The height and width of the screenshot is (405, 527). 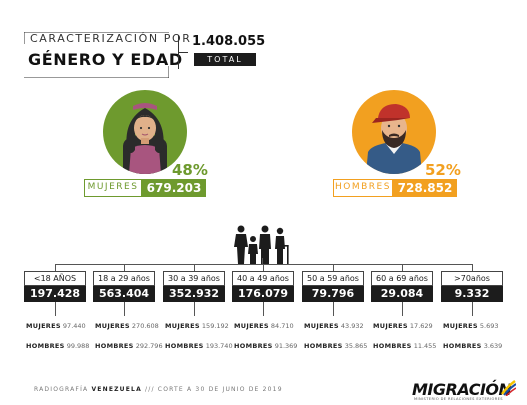 What do you see at coordinates (425, 188) in the screenshot?
I see `men-value: 728.852` at bounding box center [425, 188].